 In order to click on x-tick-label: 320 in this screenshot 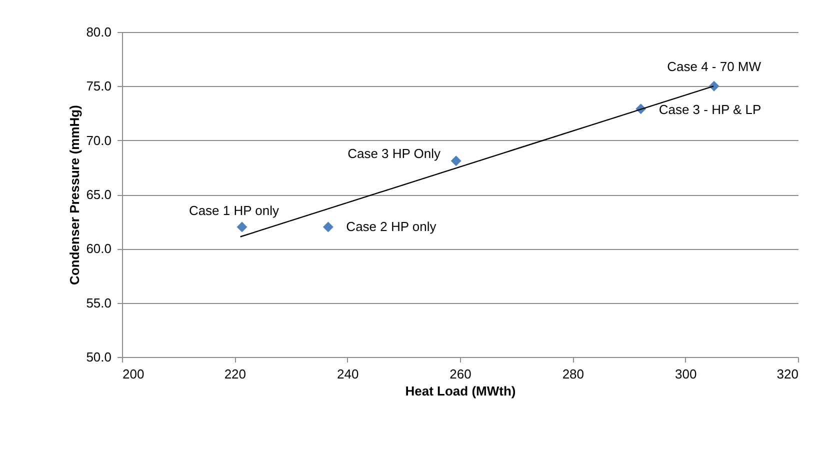, I will do `click(787, 374)`.